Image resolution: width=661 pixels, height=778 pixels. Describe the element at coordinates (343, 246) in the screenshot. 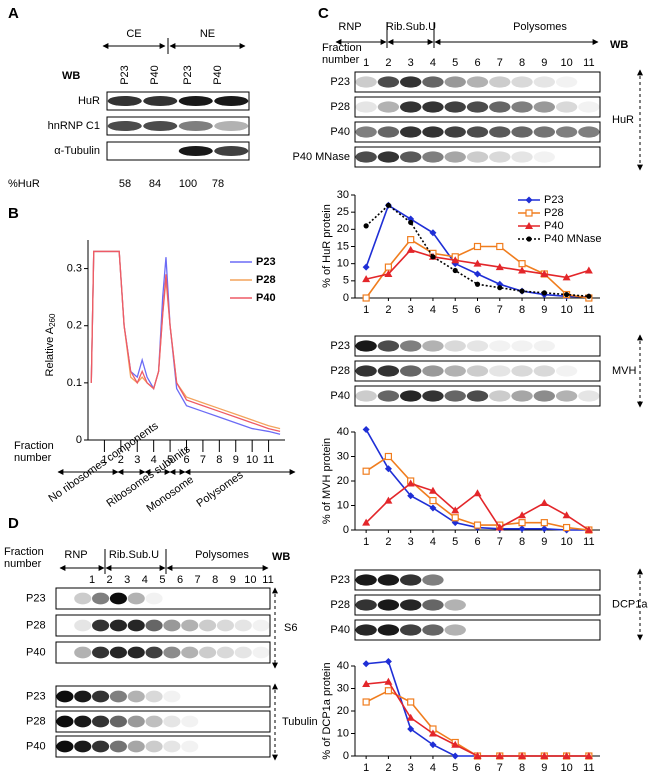

I see `y-tick-label: 15` at that location.